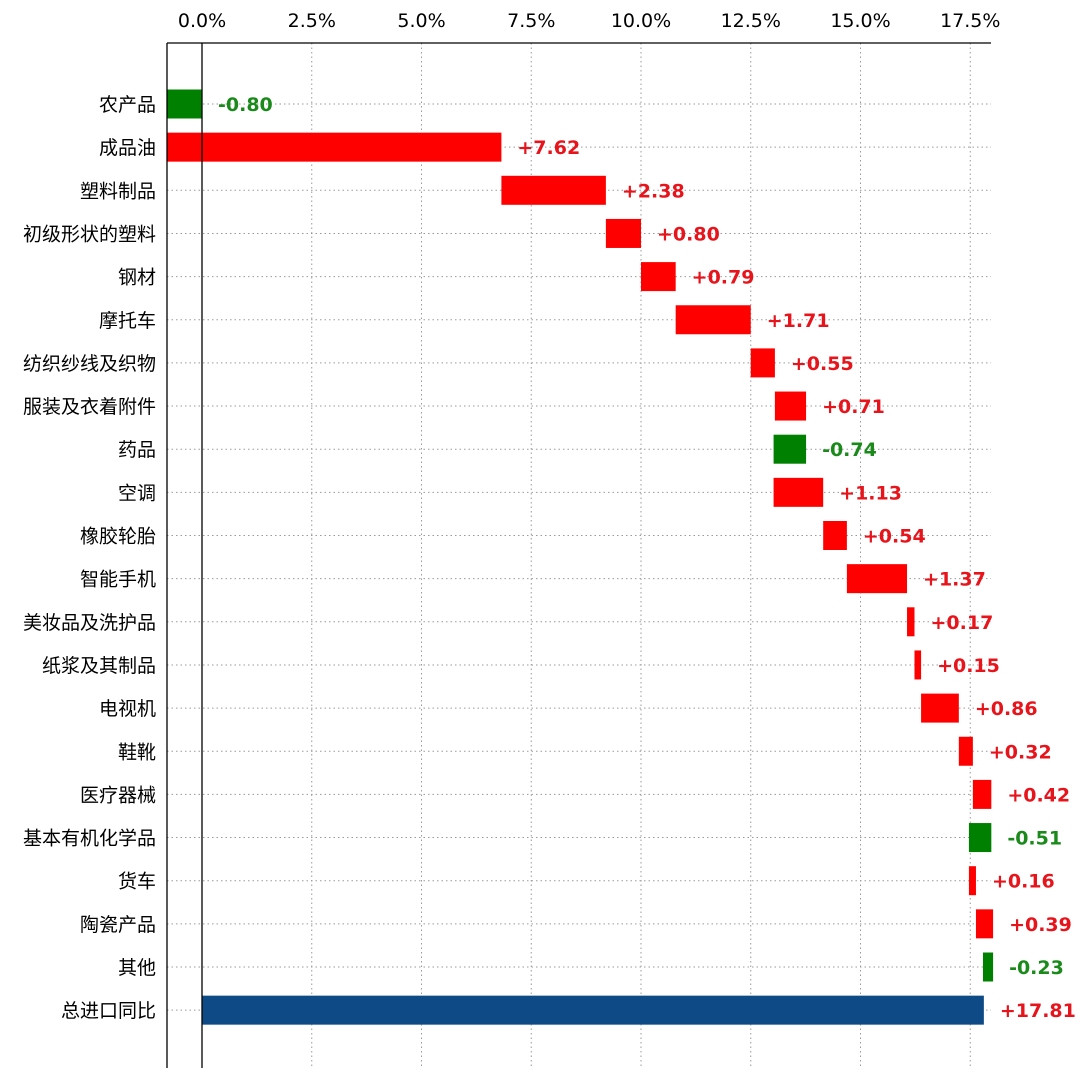 This screenshot has height=1080, width=1080. What do you see at coordinates (1038, 795) in the screenshot?
I see `data-label: +0.42` at bounding box center [1038, 795].